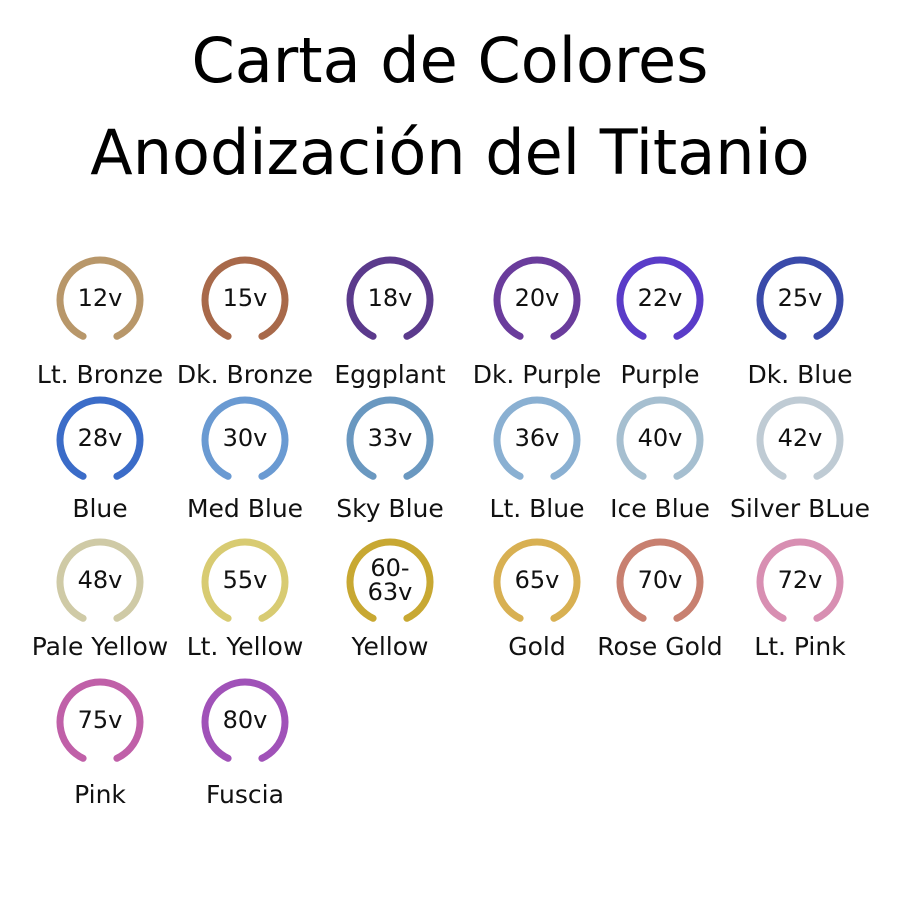  What do you see at coordinates (660, 374) in the screenshot?
I see `color-name: Purple` at bounding box center [660, 374].